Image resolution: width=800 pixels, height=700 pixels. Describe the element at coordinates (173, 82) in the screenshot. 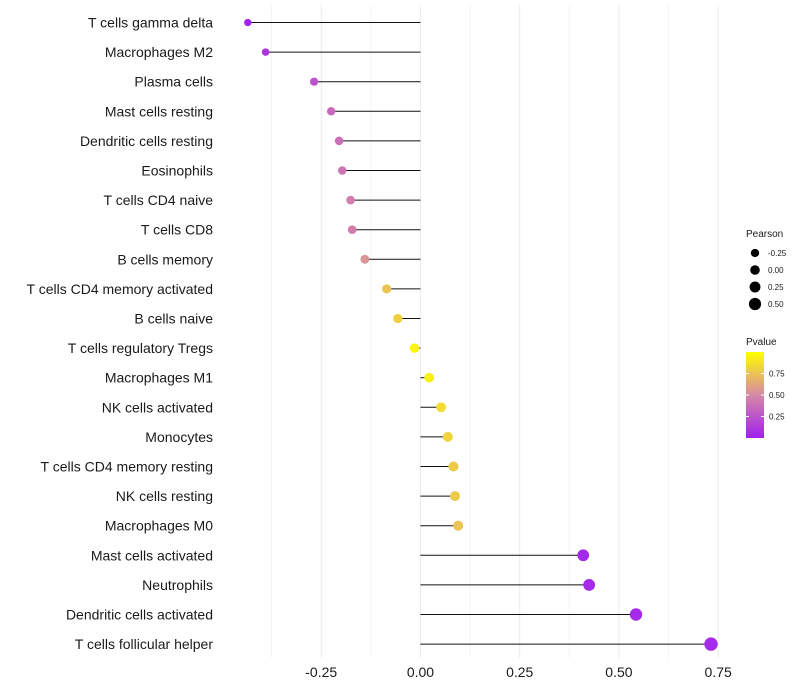

I see `category-label: Plasma cells` at that location.